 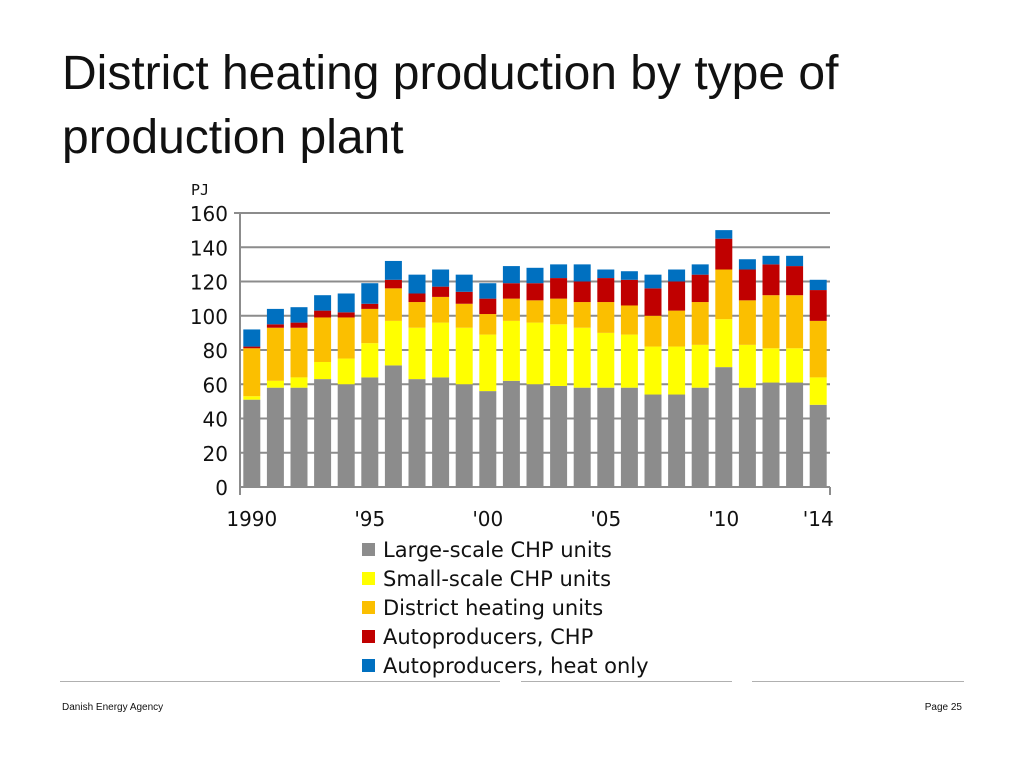 I want to click on bar-stack-2014, so click(x=818, y=383).